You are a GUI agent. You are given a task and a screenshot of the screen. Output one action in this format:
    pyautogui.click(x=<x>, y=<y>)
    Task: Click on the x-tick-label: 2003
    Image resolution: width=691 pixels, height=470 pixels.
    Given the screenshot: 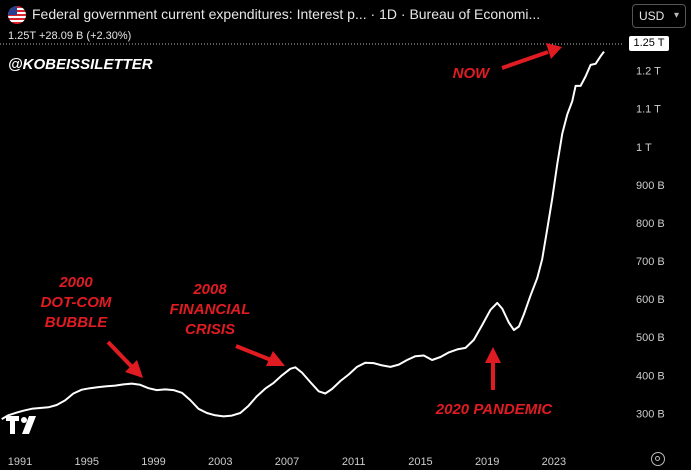 What is the action you would take?
    pyautogui.click(x=220, y=462)
    